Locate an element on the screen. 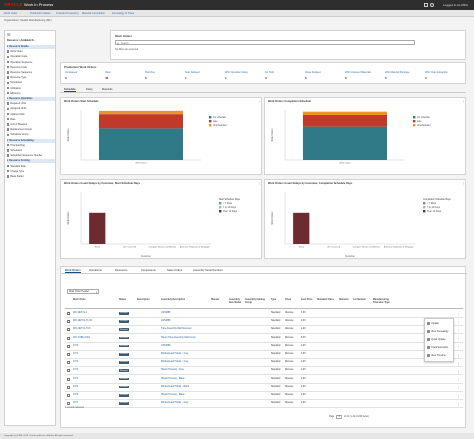  sidebar-section-header: ▾Resource Costing is located at coordinates (31, 161).